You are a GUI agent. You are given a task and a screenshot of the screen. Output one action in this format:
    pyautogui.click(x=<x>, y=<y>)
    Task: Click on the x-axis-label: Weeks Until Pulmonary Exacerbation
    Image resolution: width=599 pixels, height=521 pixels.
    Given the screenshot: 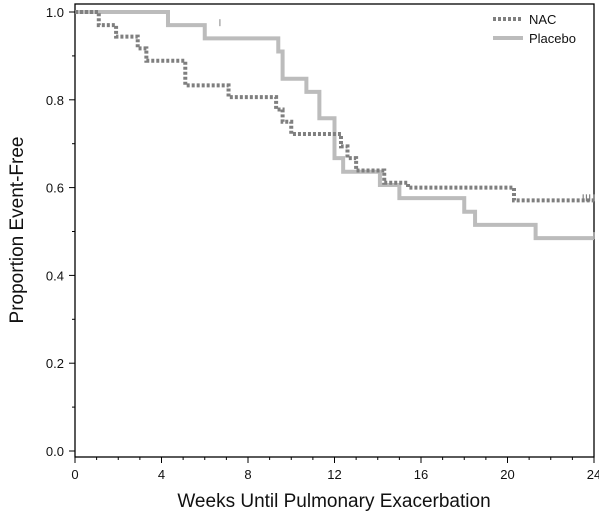 What is the action you would take?
    pyautogui.click(x=333, y=501)
    